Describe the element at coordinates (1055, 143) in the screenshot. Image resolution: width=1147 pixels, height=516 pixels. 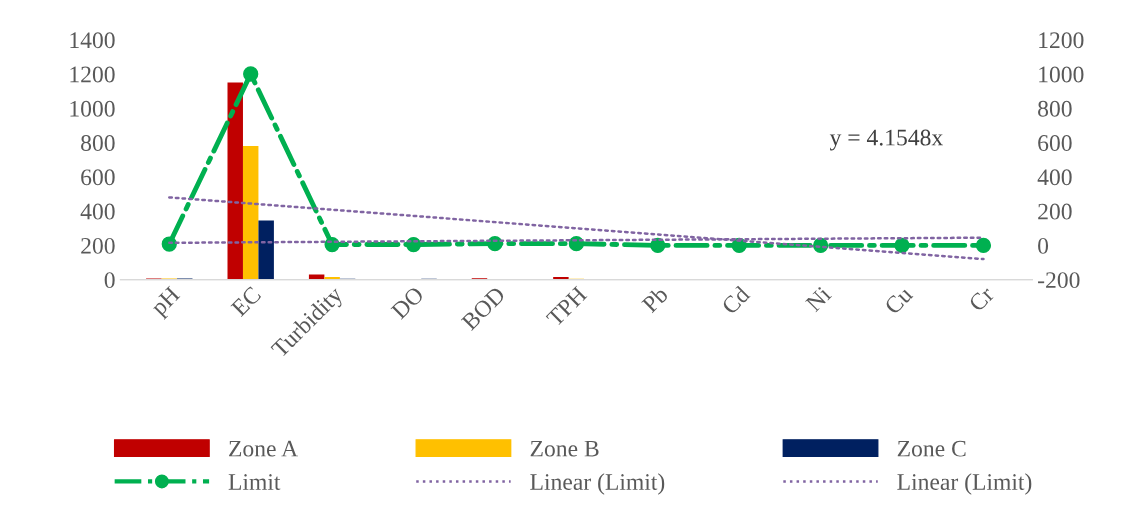
I see `y2-tick-label: 600` at that location.